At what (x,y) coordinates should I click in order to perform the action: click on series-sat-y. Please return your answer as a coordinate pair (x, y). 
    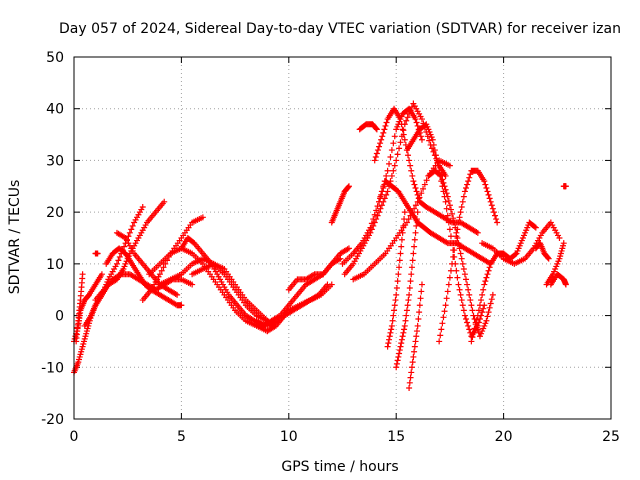
    Looking at the image, I should click on (407, 290).